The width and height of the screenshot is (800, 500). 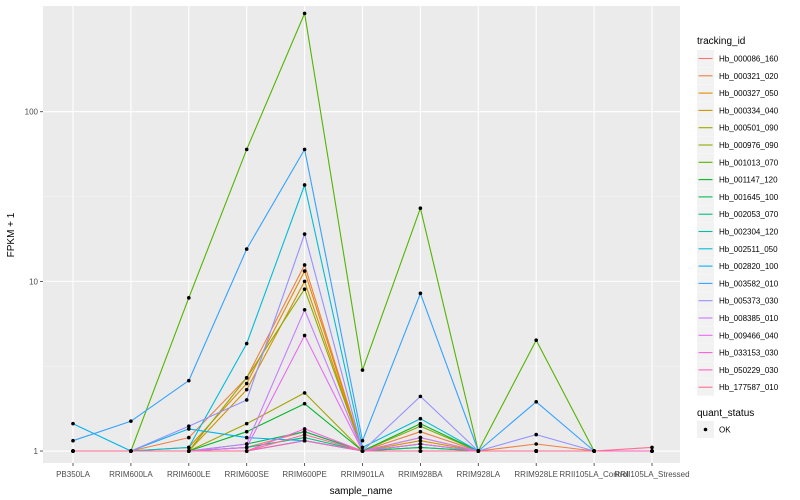 I want to click on x-tick-label: RRIM928LA, so click(x=479, y=474).